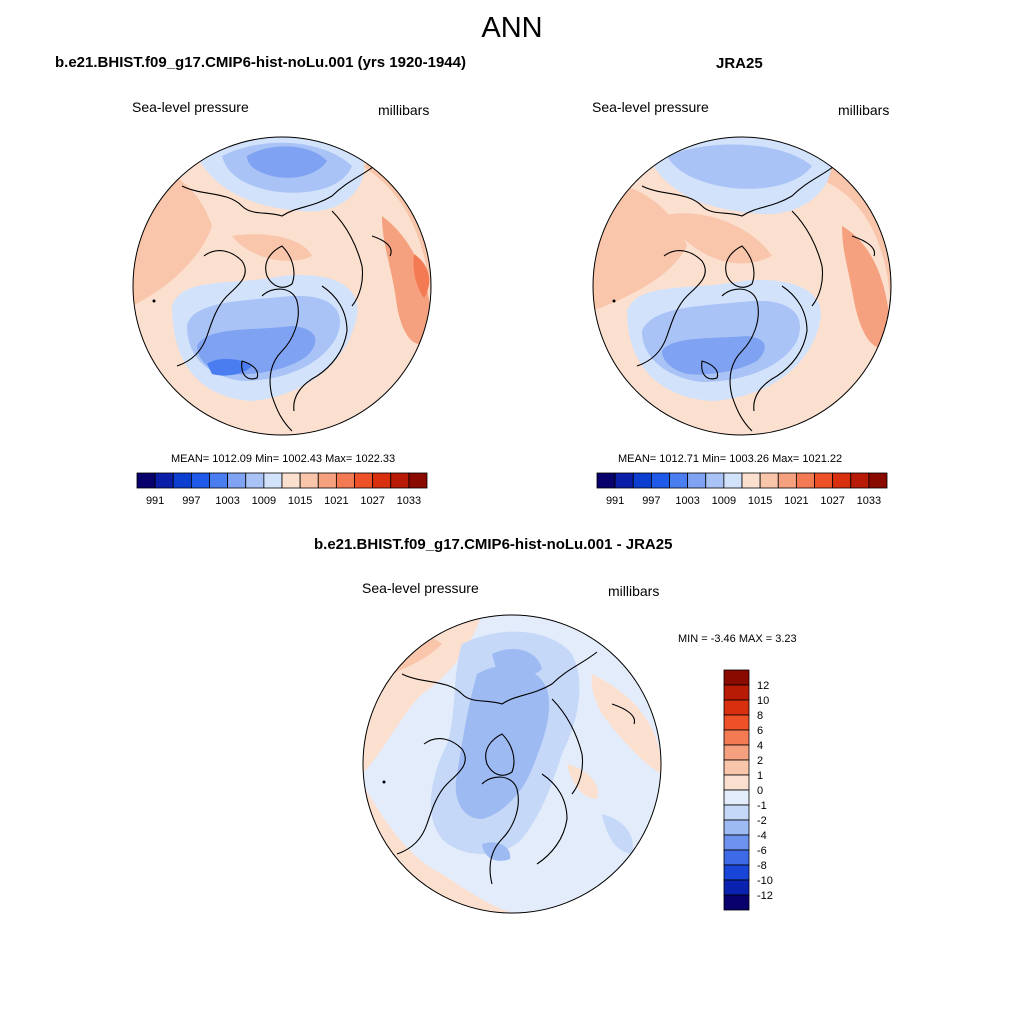 This screenshot has width=1024, height=1024. I want to click on obs-colorbar-tick-label: 1021, so click(796, 501).